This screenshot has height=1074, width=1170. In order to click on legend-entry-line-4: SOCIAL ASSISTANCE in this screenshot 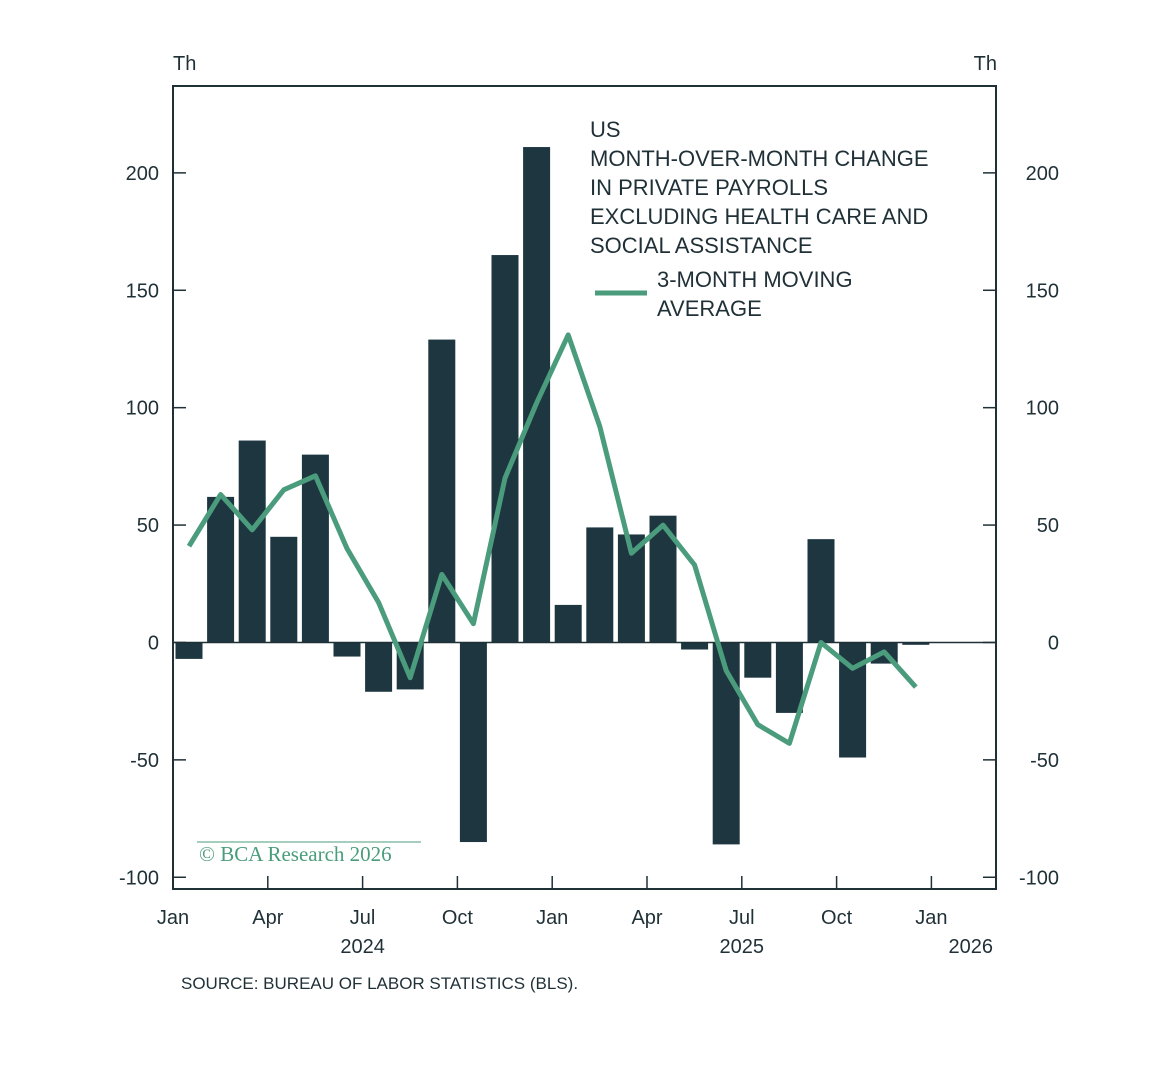, I will do `click(701, 245)`.